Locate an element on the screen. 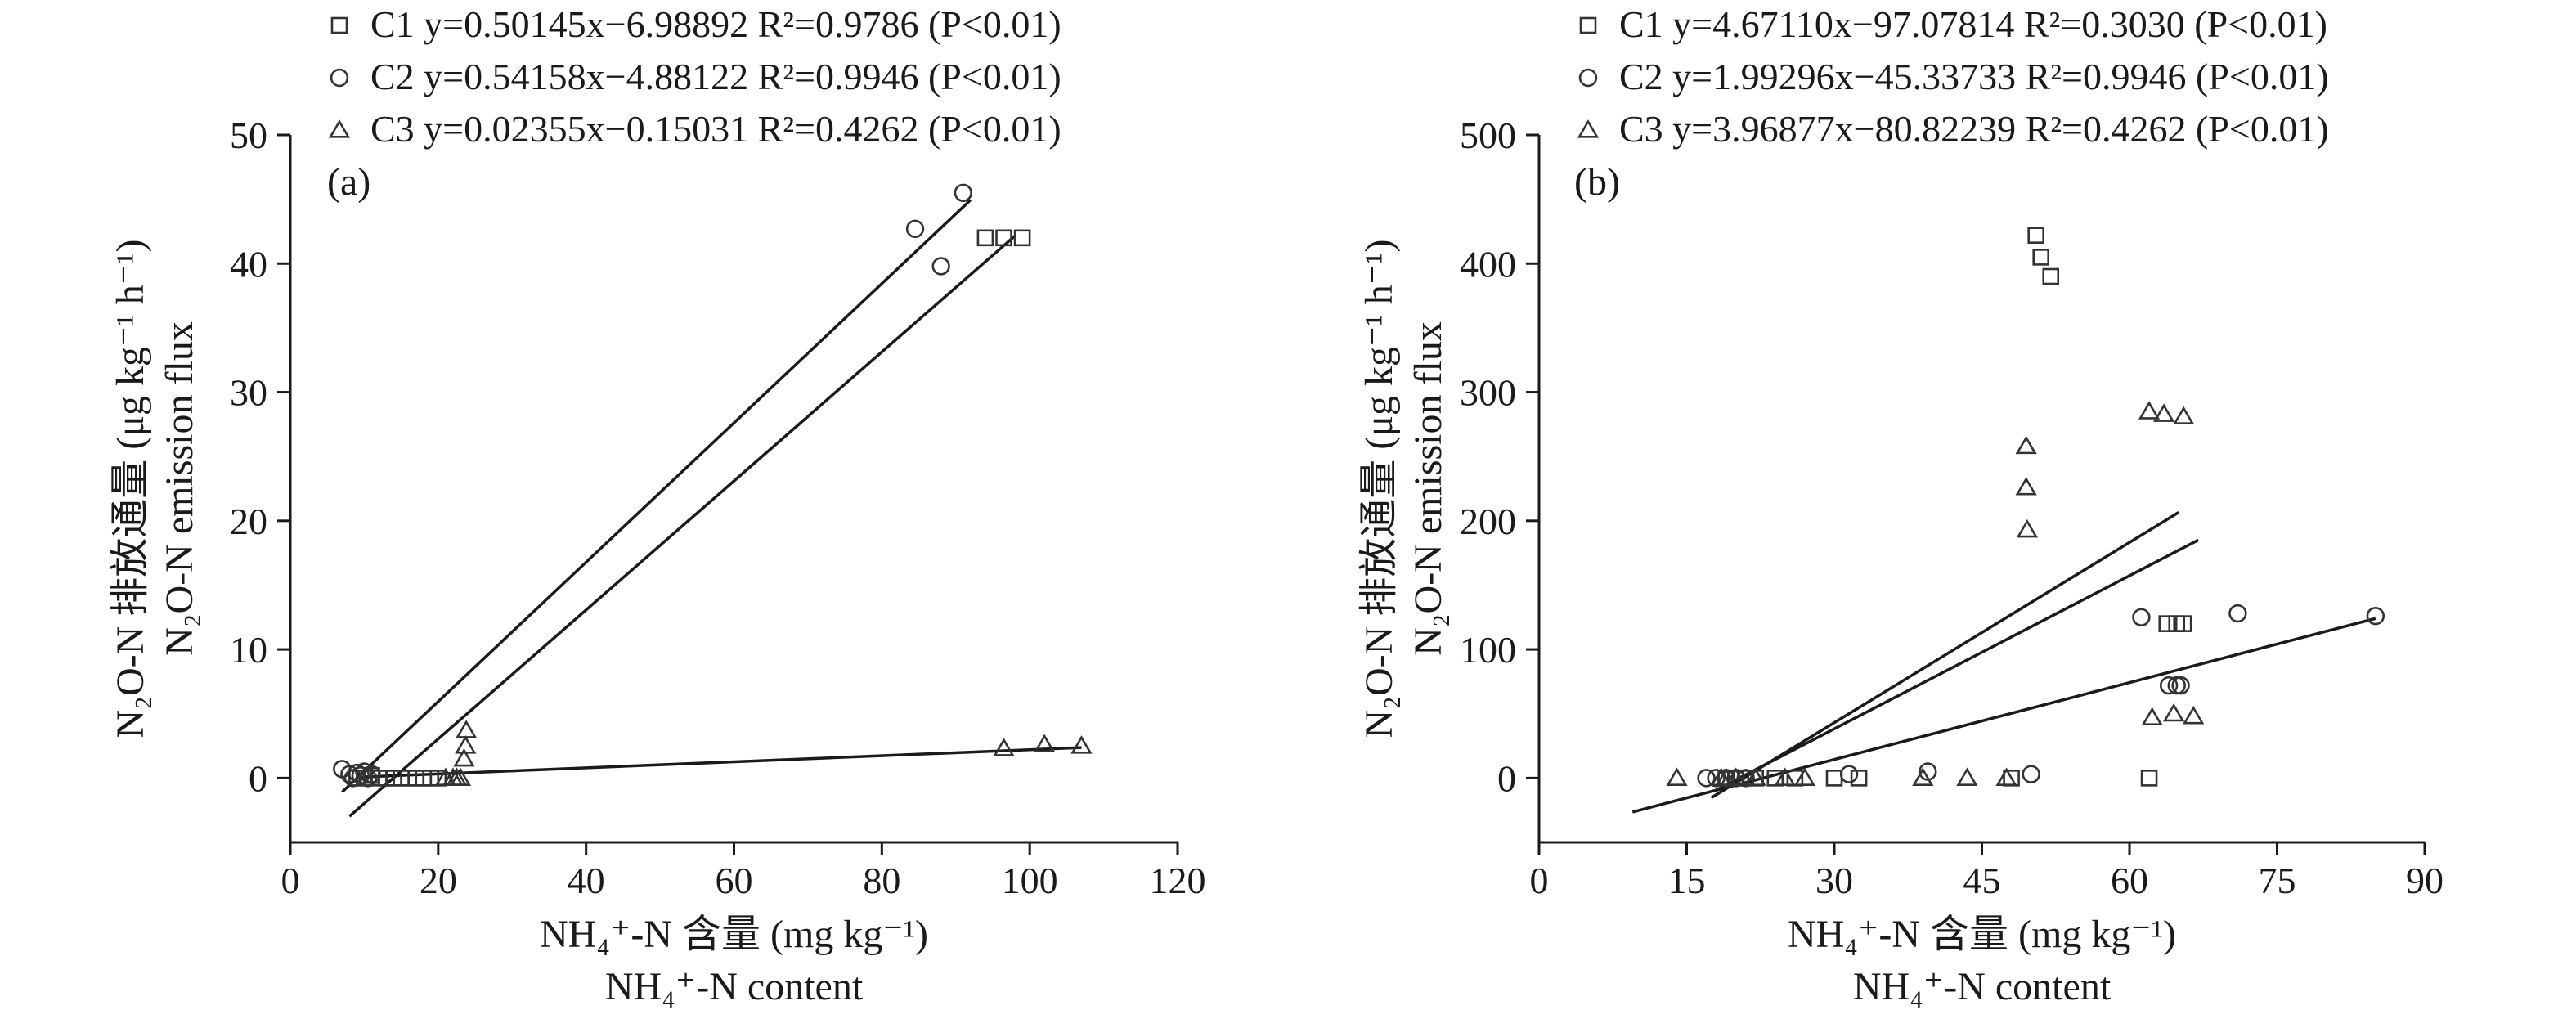  y-tick-label: 40 is located at coordinates (248, 264).